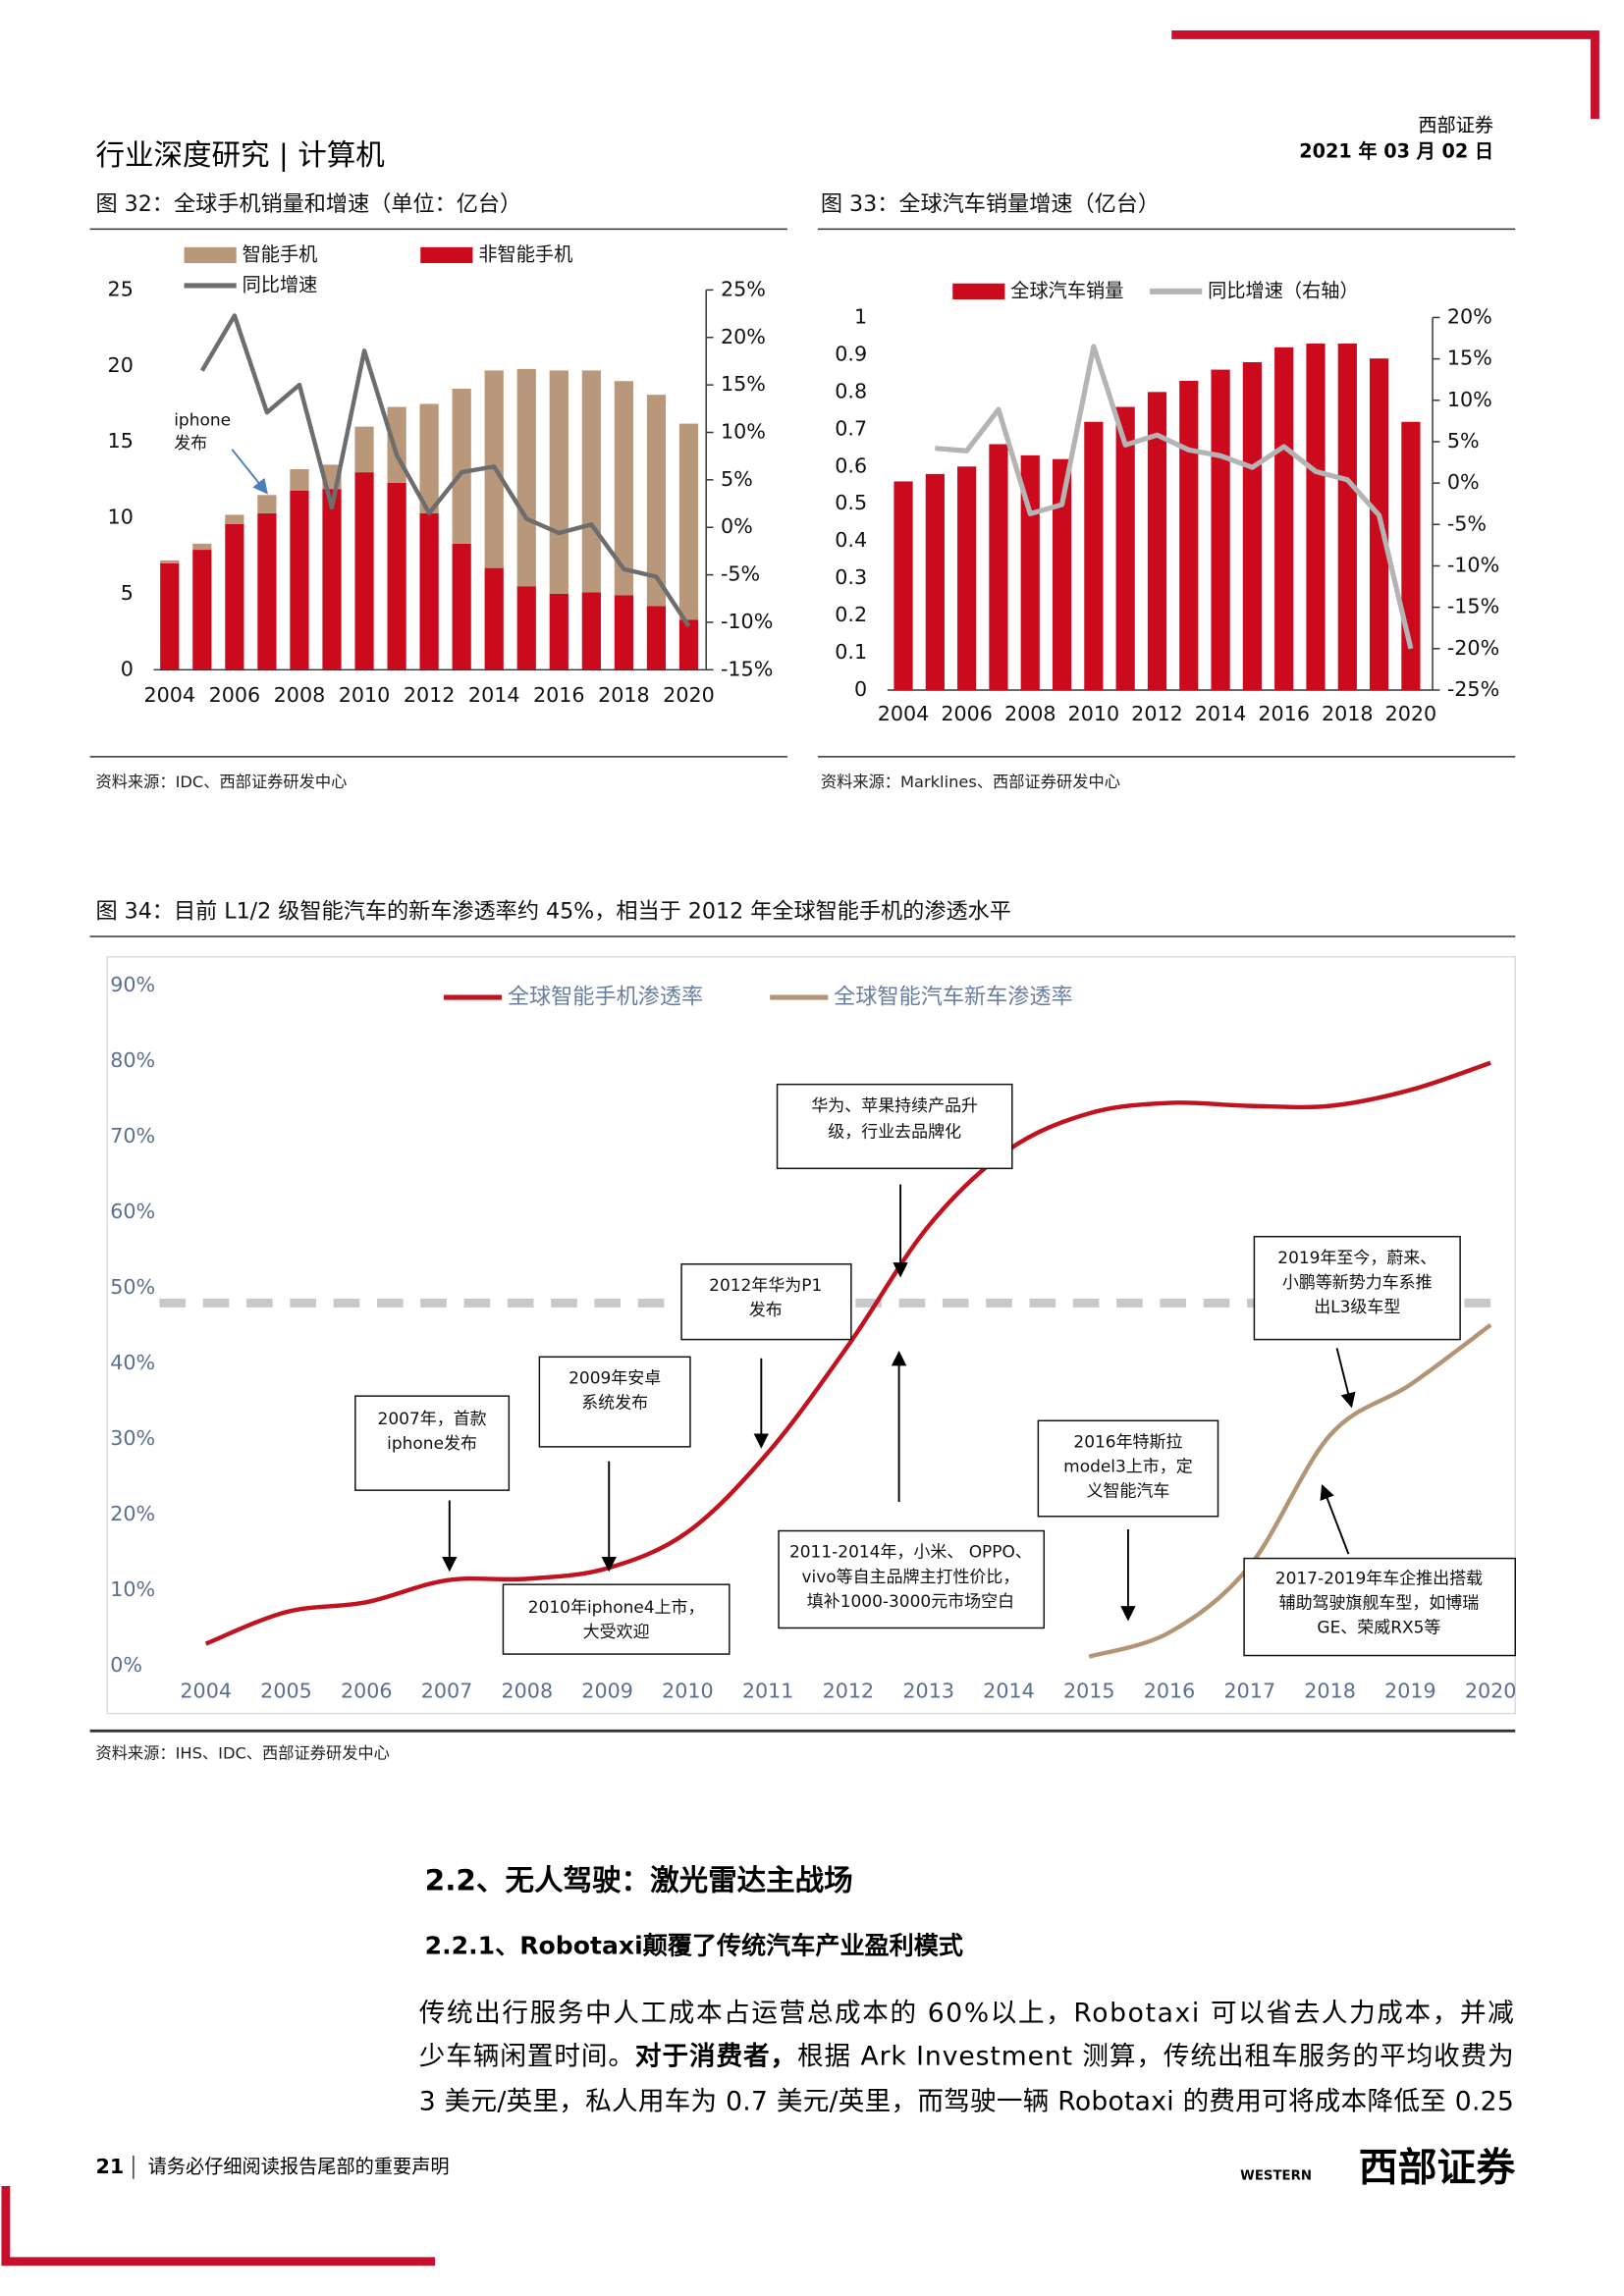 The image size is (1624, 2296). Describe the element at coordinates (132, 1589) in the screenshot. I see `y-tick-label: 10%` at that location.